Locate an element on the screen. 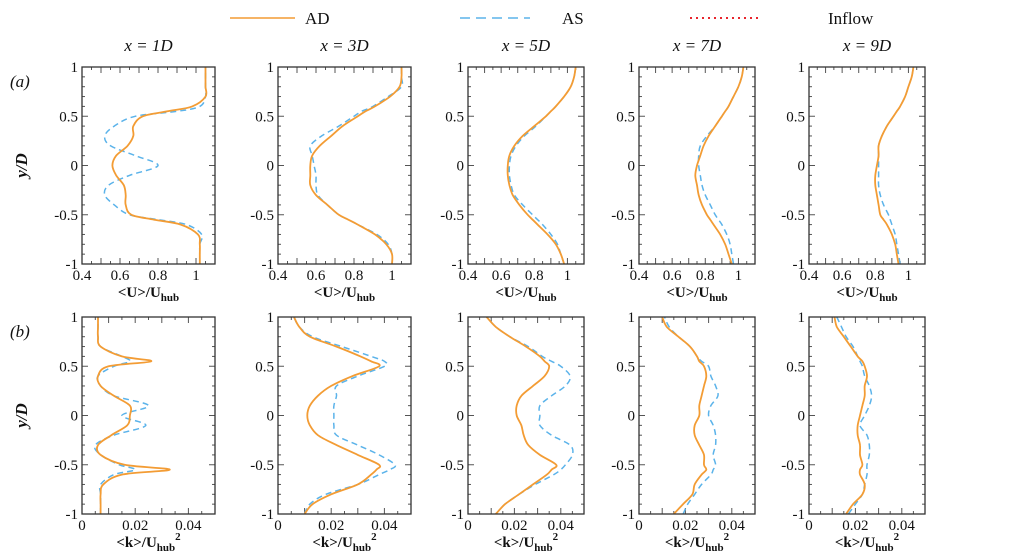  y-axis-label: y/D is located at coordinates (21, 416).